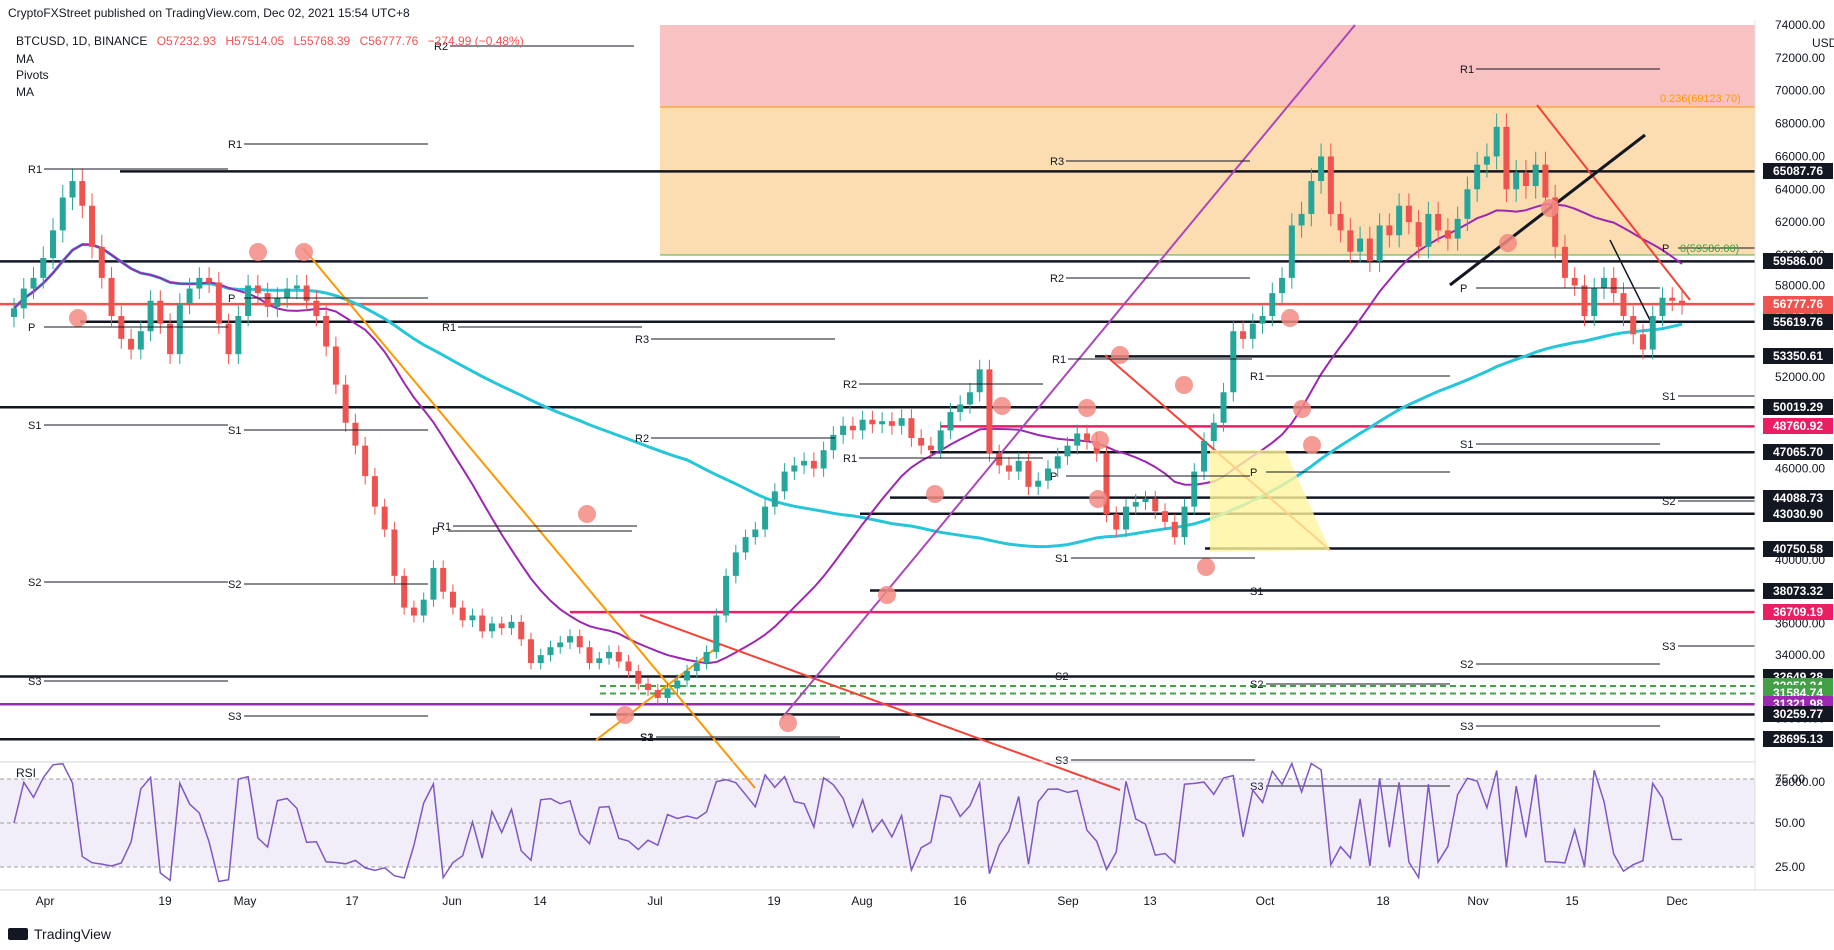  I want to click on price-badge: 50019.29, so click(1798, 407).